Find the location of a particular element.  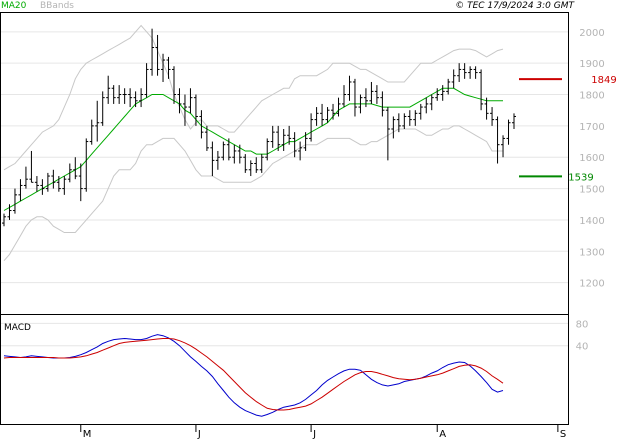

macd-y-axis: 80 40 is located at coordinates (582, 335).